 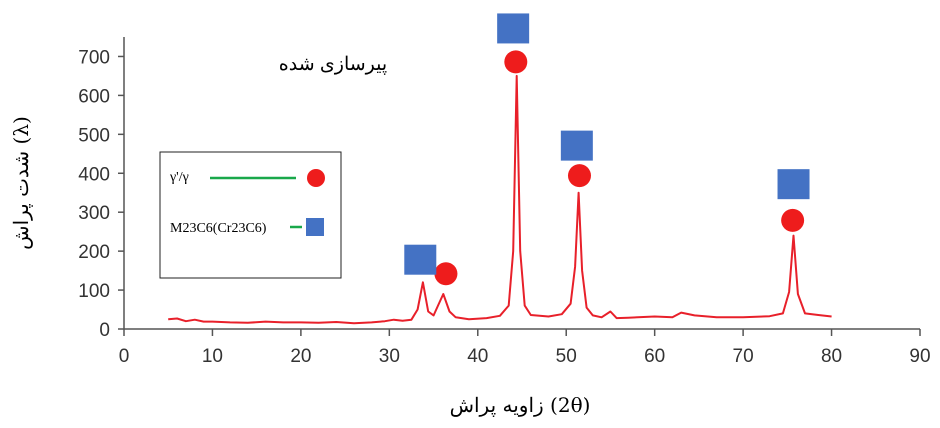 I want to click on legend-circle-icon, so click(x=316, y=178).